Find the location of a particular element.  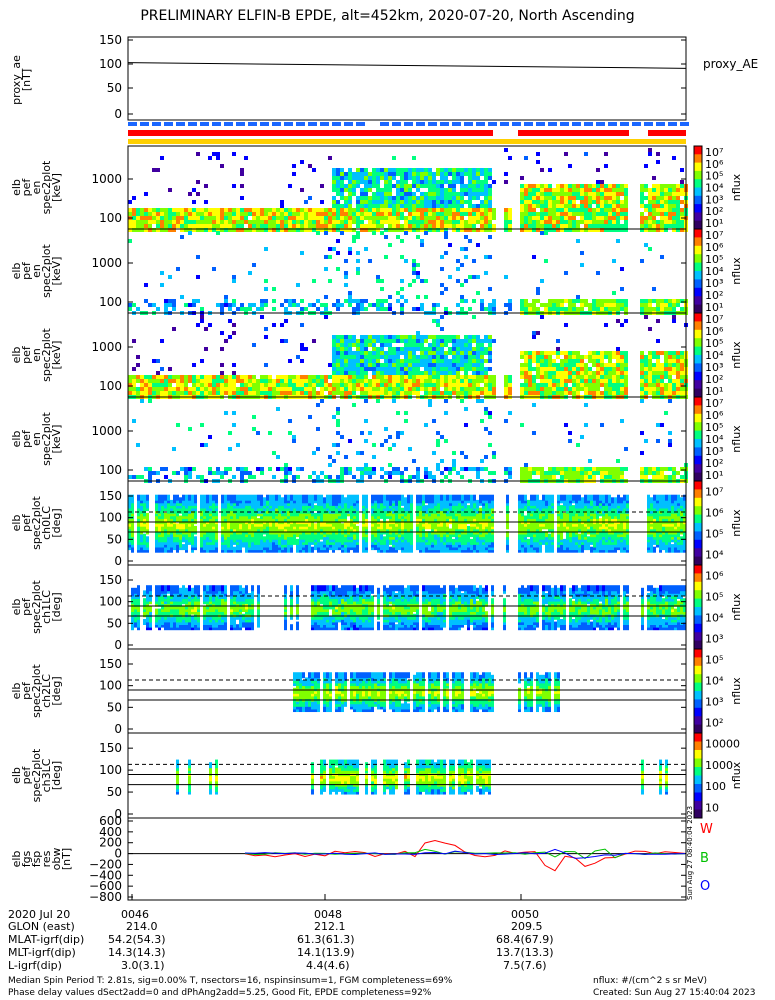

status-bar-blue-seg is located at coordinates (420, 124).